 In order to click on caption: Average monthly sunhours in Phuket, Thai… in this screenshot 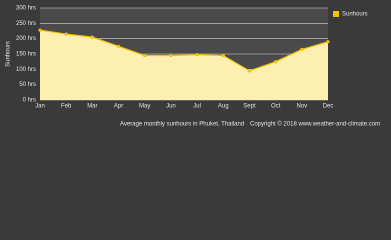, I will do `click(182, 125)`.